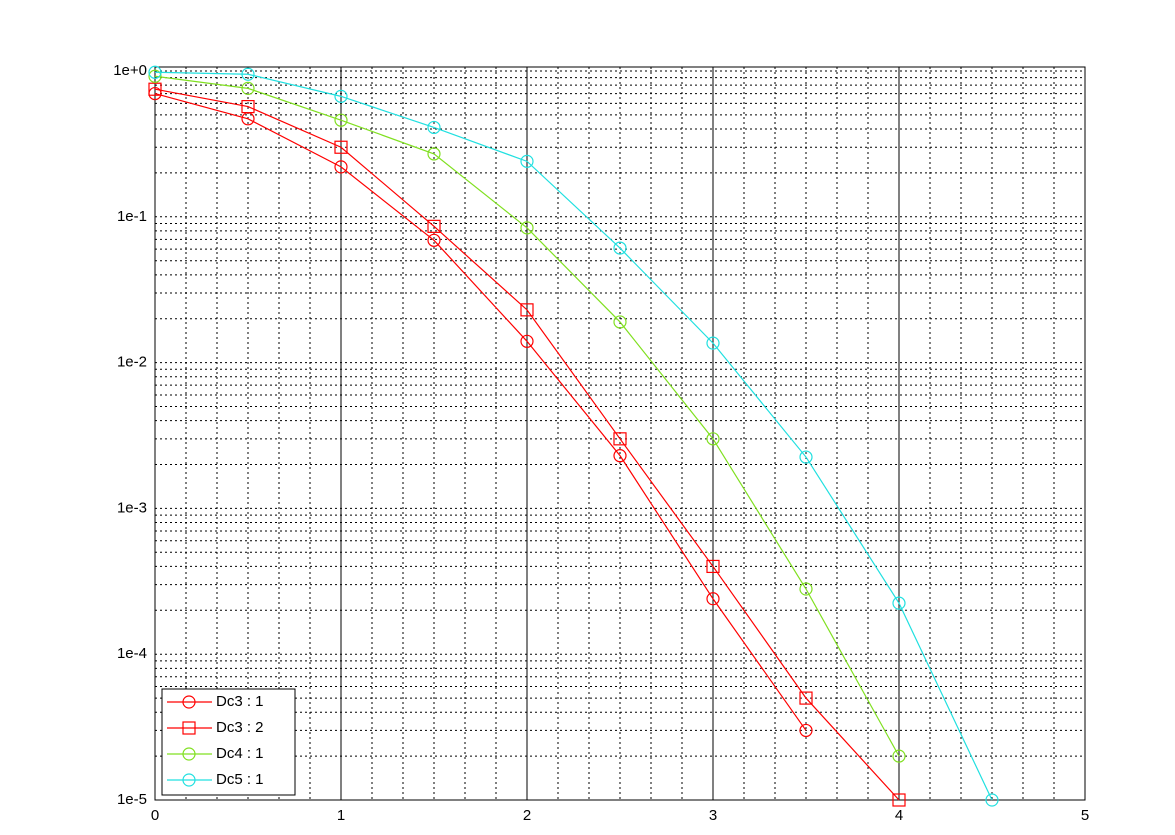 The image size is (1175, 835). I want to click on y-tick-label: 1e-2, so click(132, 362).